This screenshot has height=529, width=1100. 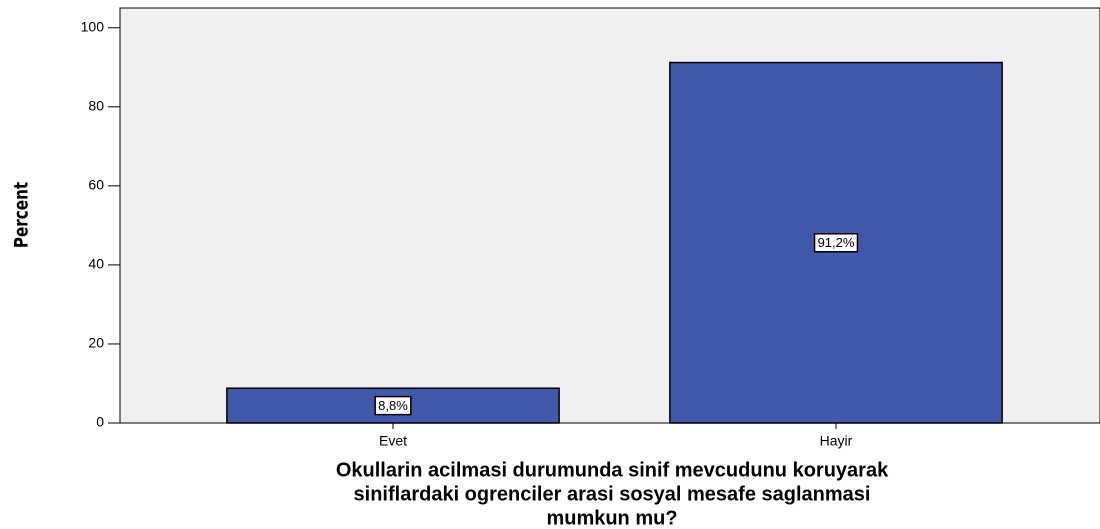 I want to click on value-label: 8,8%, so click(x=393, y=405).